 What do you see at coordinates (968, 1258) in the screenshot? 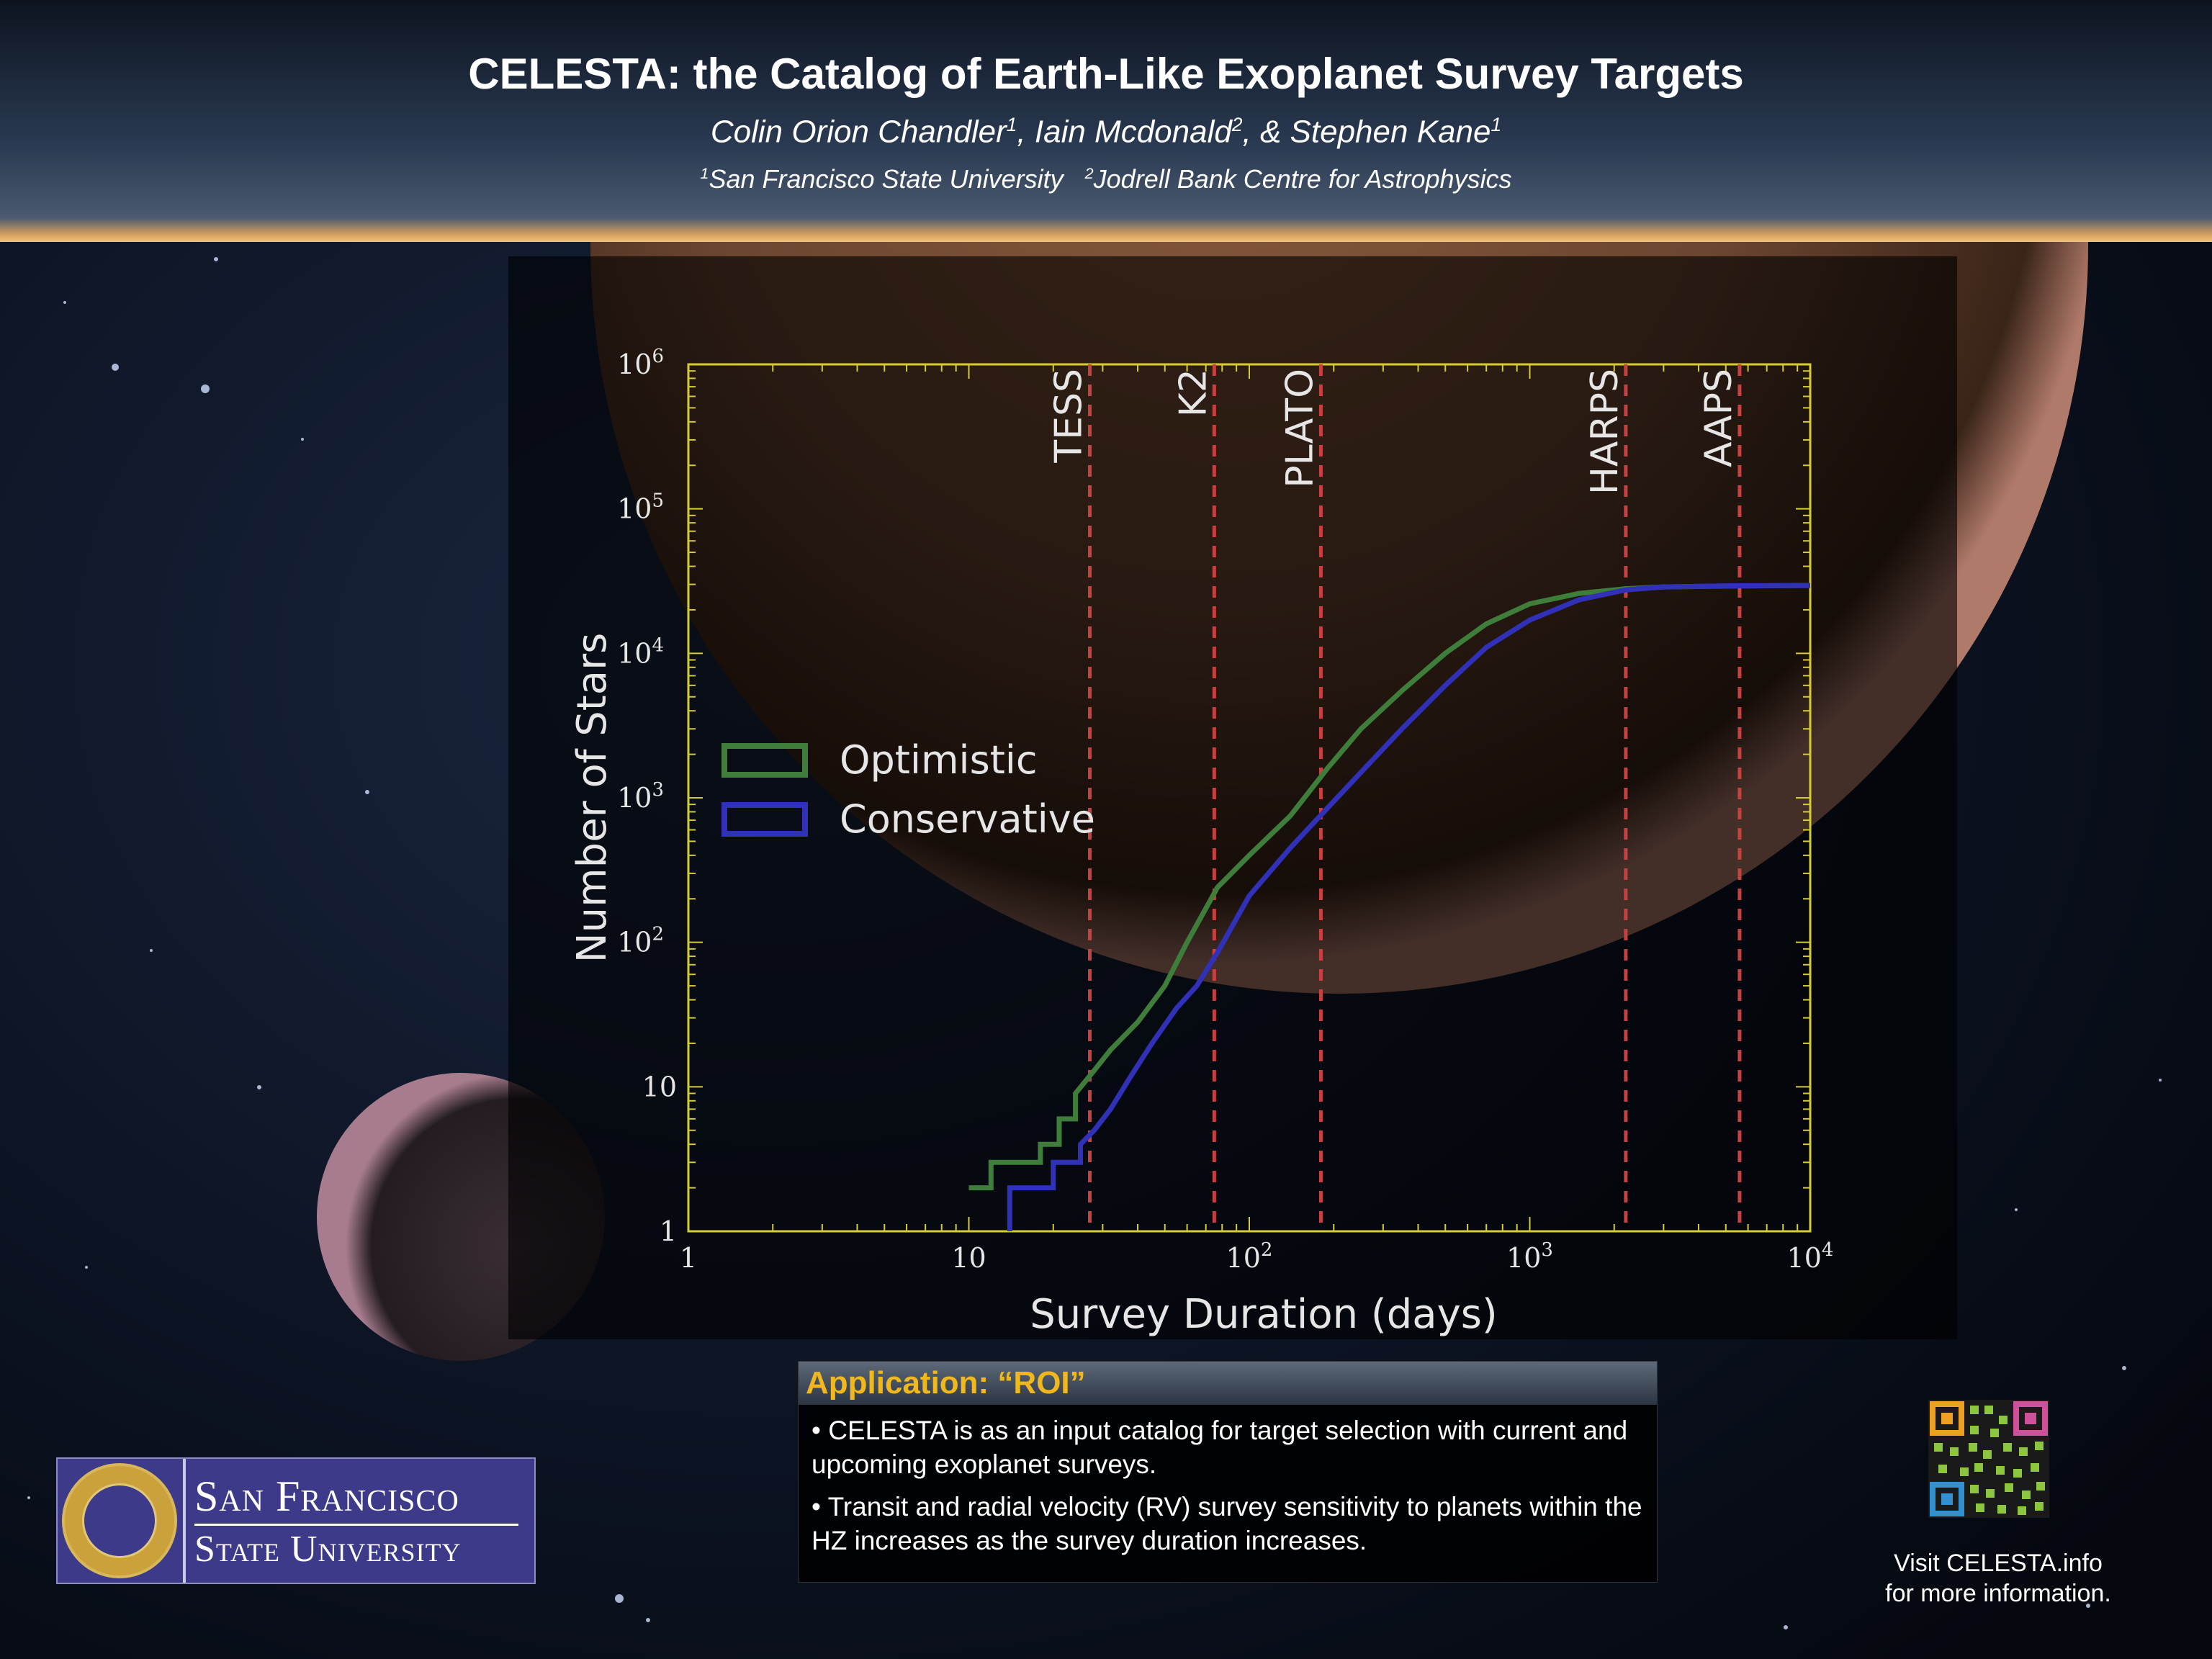
I see `x-tick-label: 10` at bounding box center [968, 1258].